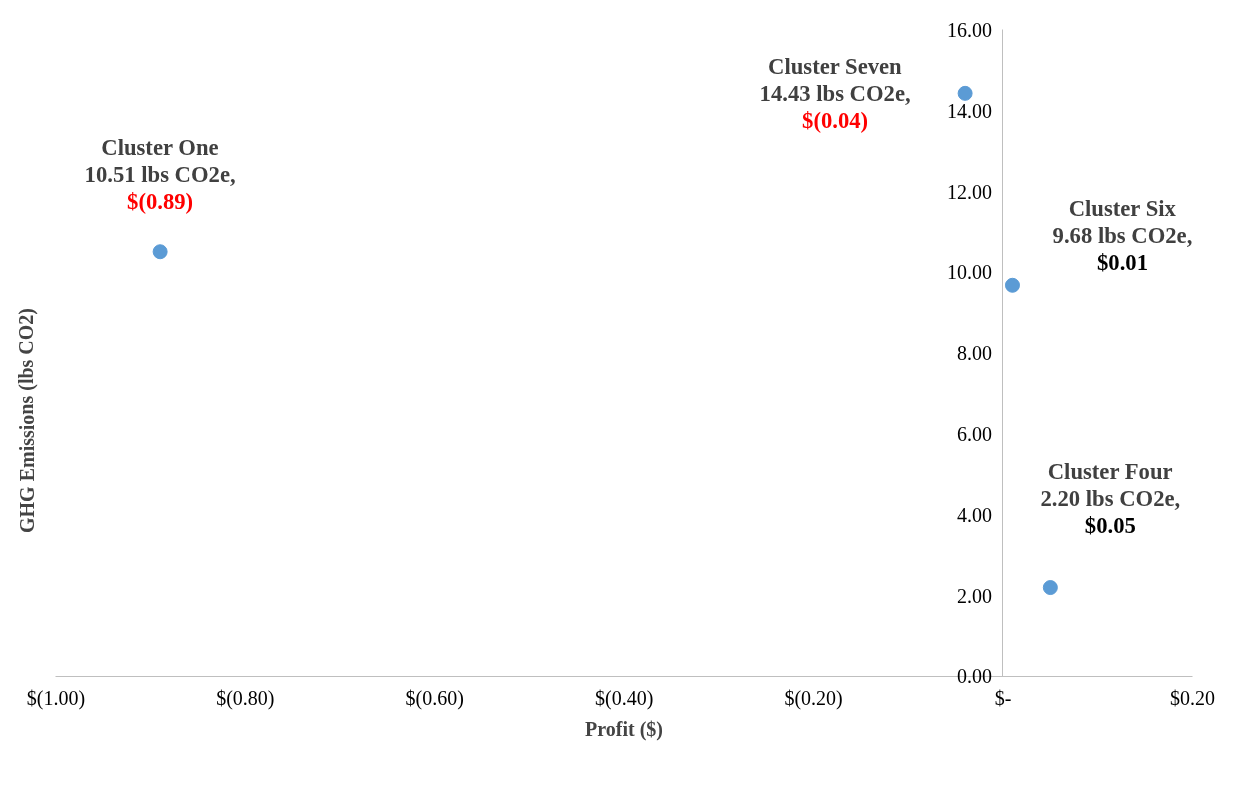 The width and height of the screenshot is (1256, 789). I want to click on x-tick-label: $-, so click(1003, 698).